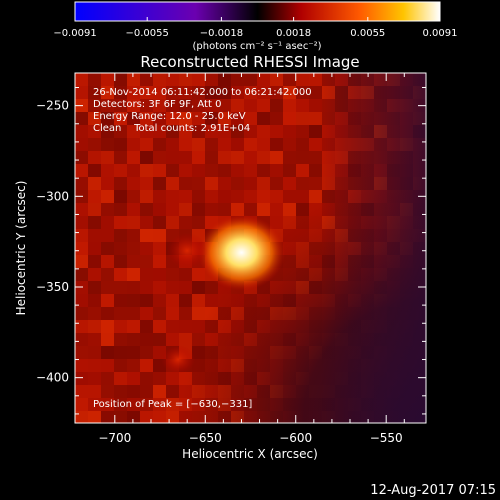 The image size is (500, 500). I want to click on annotation-energy: Energy Range: 12.0 - 25.0 keV, so click(169, 116).